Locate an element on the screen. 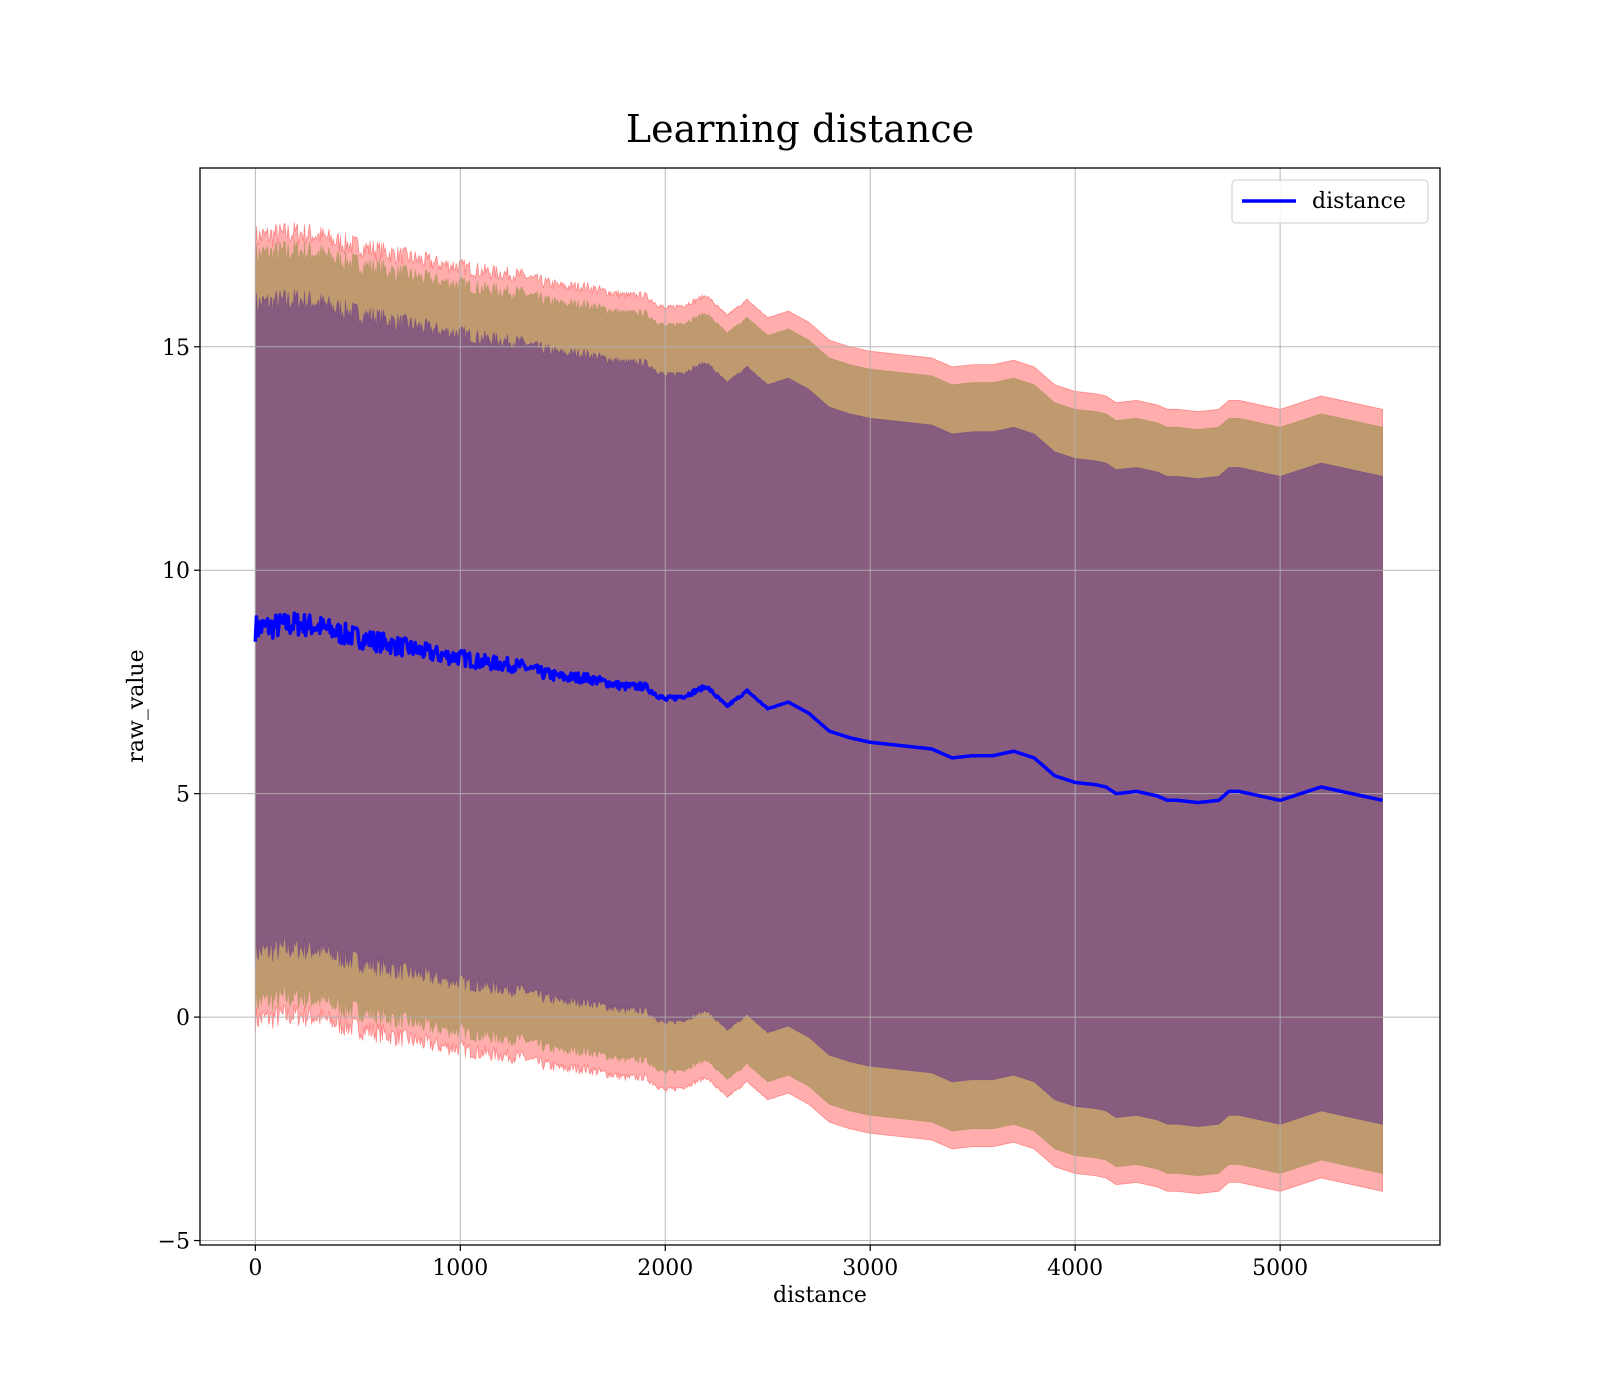 Image resolution: width=1600 pixels, height=1400 pixels. legend-box is located at coordinates (1330, 201).